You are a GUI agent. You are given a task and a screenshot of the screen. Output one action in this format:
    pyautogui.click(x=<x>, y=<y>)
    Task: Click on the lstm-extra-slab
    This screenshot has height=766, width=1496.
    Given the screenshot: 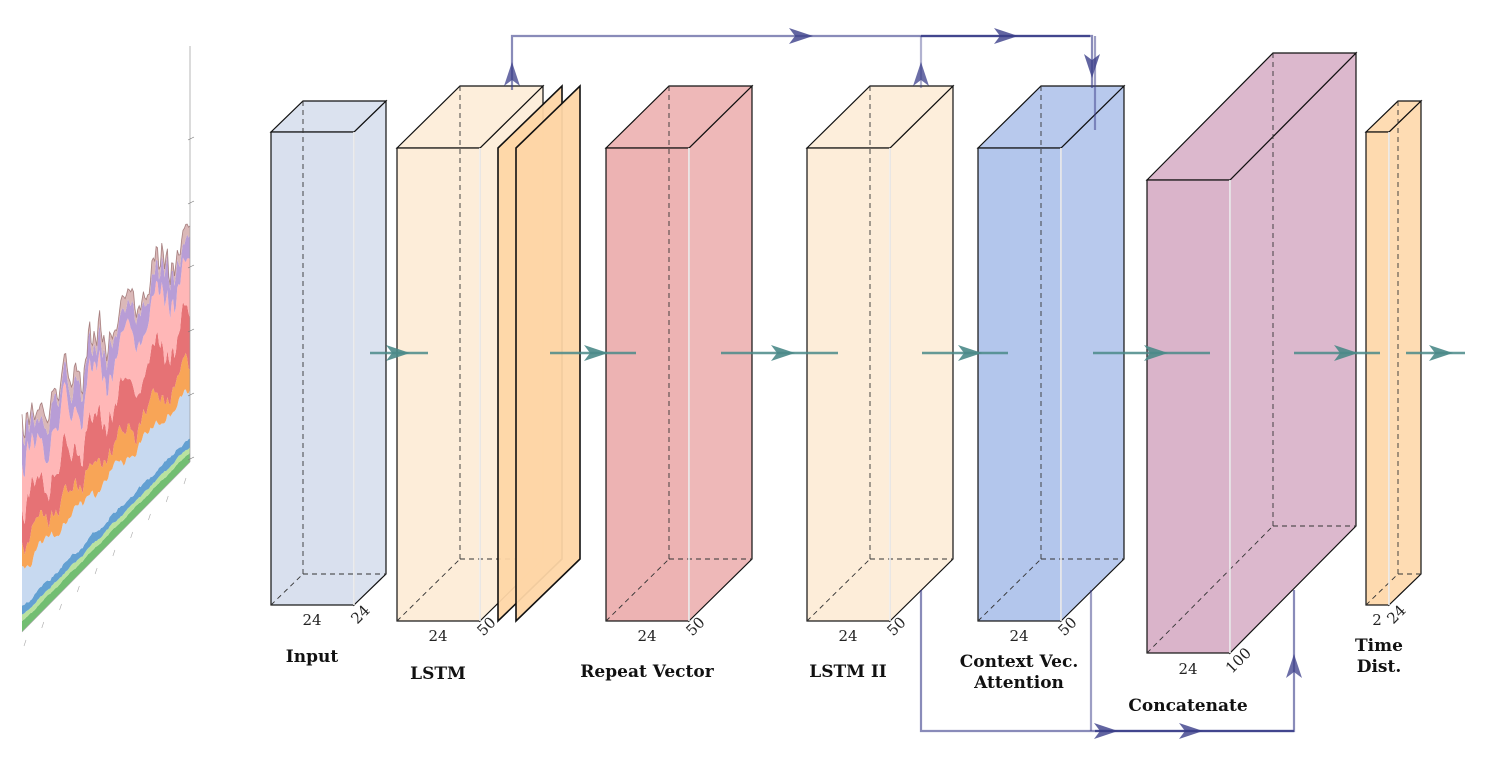 What is the action you would take?
    pyautogui.click(x=548, y=353)
    